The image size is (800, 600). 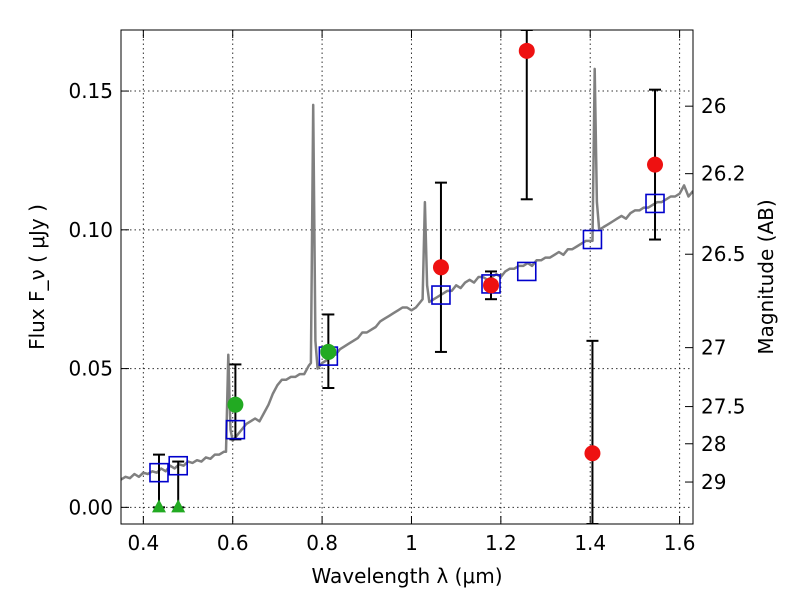 What do you see at coordinates (766, 276) in the screenshot?
I see `right-axis-label: Magnitude (AB)` at bounding box center [766, 276].